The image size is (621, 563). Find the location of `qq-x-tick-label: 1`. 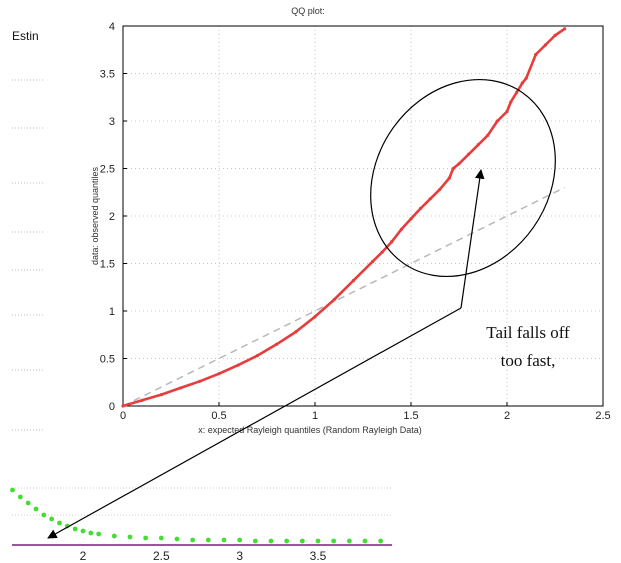

qq-x-tick-label: 1 is located at coordinates (315, 416).